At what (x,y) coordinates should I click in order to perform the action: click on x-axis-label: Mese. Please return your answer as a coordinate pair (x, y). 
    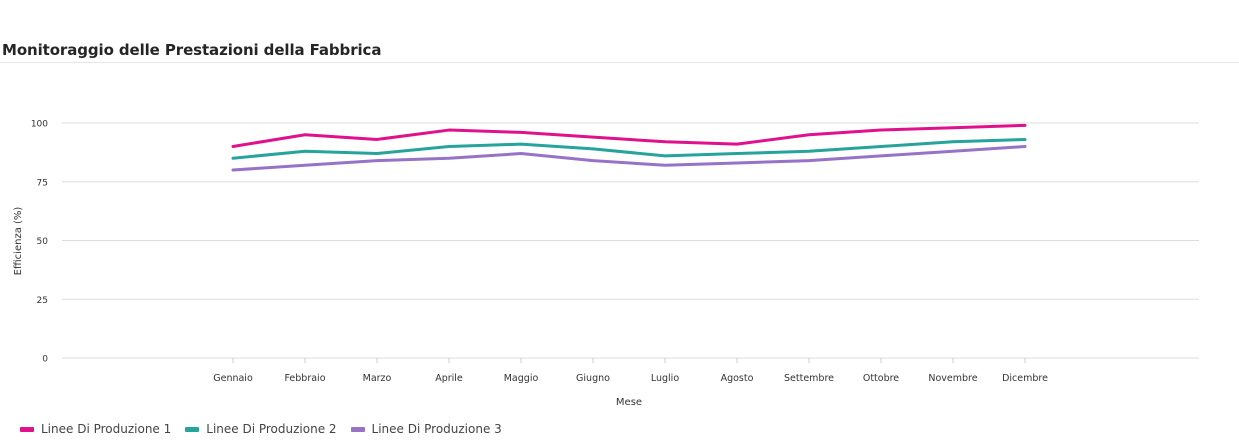
    Looking at the image, I should click on (629, 402).